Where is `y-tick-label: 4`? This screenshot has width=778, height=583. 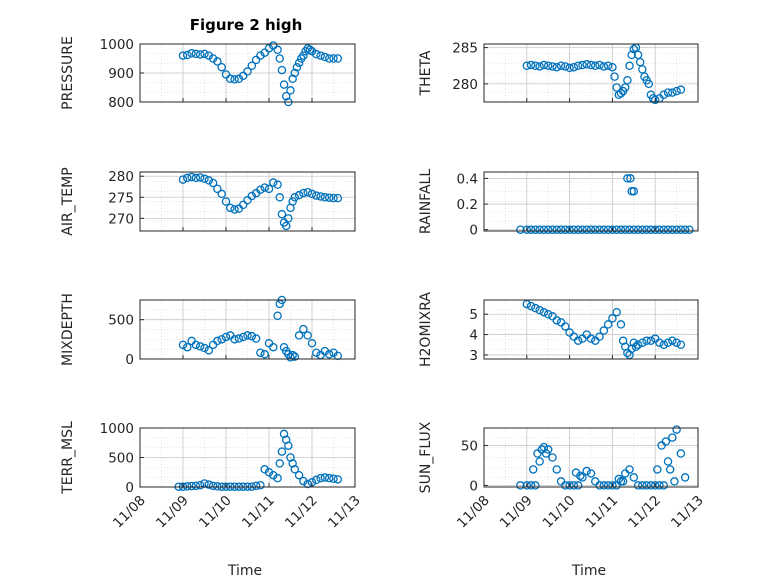
y-tick-label: 4 is located at coordinates (473, 336).